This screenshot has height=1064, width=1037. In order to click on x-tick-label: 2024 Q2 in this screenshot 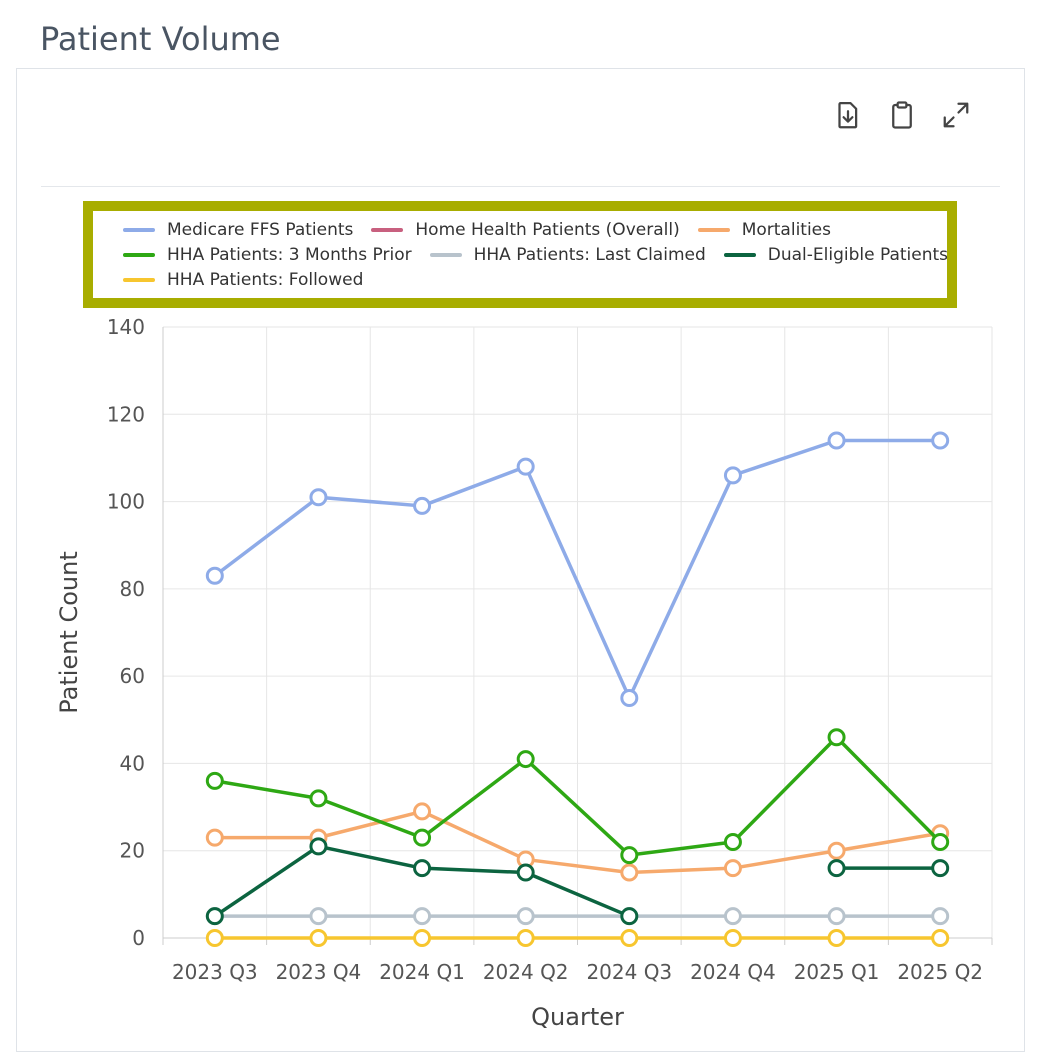, I will do `click(526, 972)`.